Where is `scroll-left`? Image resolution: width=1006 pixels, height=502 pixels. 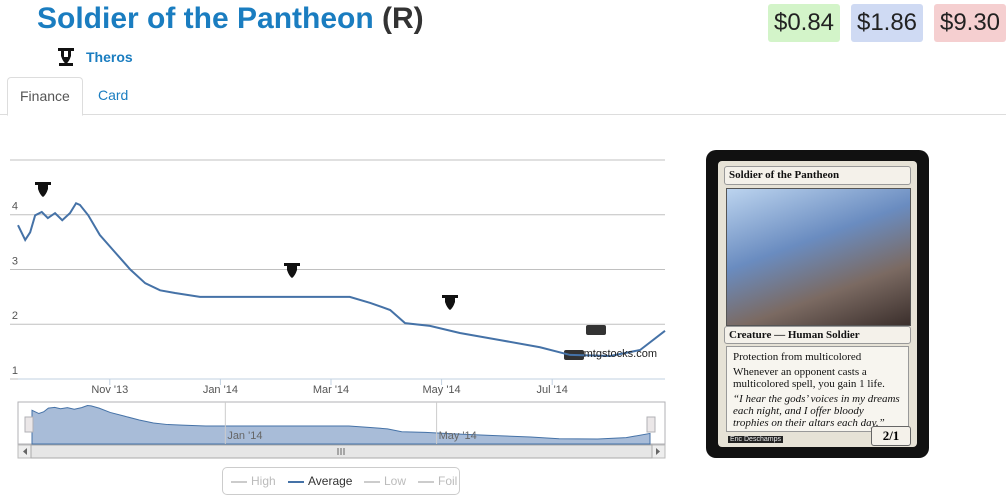 scroll-left is located at coordinates (25, 451).